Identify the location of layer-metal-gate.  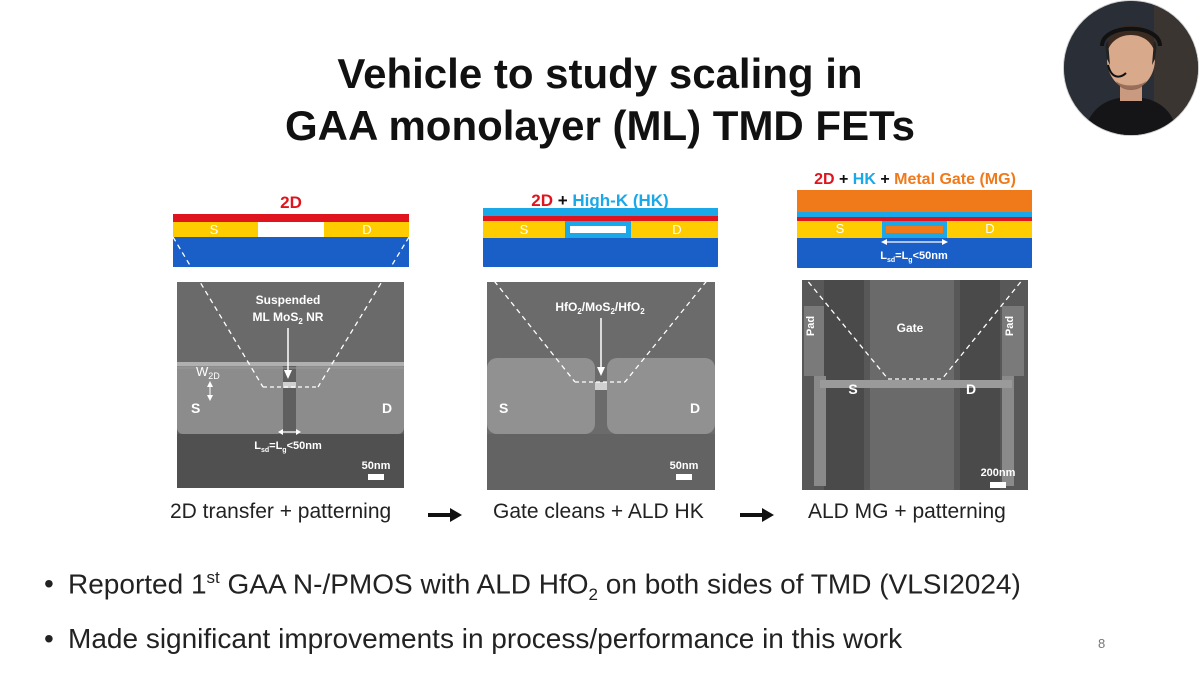
(914, 201).